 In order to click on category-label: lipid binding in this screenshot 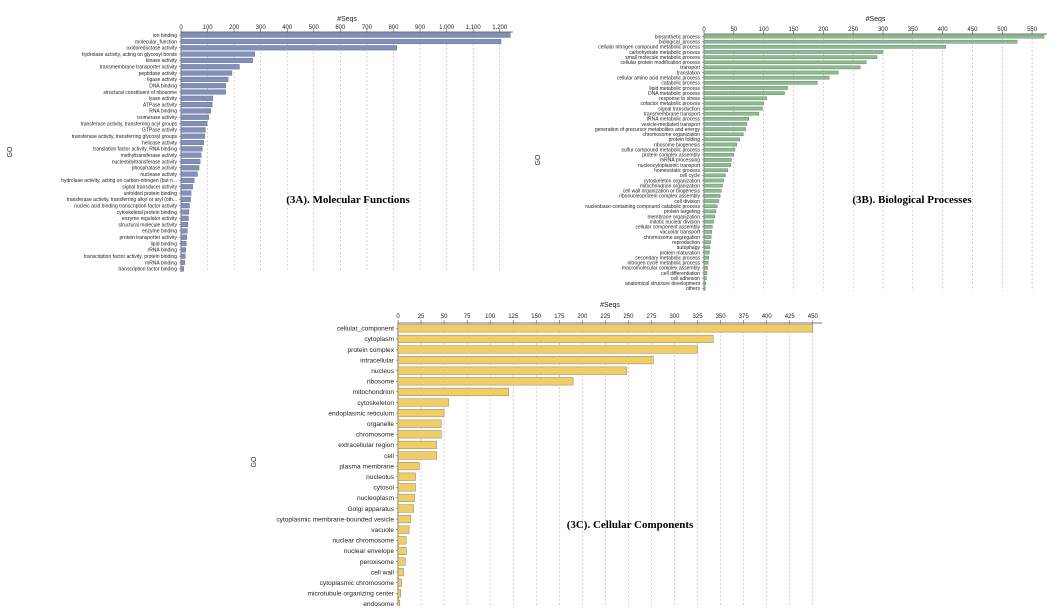, I will do `click(164, 244)`.